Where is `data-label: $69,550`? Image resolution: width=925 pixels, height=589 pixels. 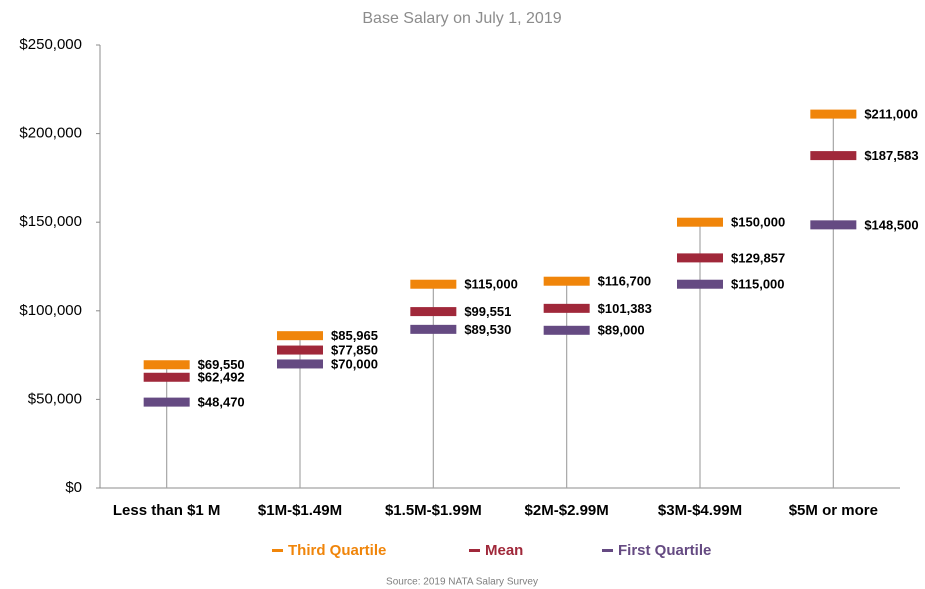 data-label: $69,550 is located at coordinates (221, 364).